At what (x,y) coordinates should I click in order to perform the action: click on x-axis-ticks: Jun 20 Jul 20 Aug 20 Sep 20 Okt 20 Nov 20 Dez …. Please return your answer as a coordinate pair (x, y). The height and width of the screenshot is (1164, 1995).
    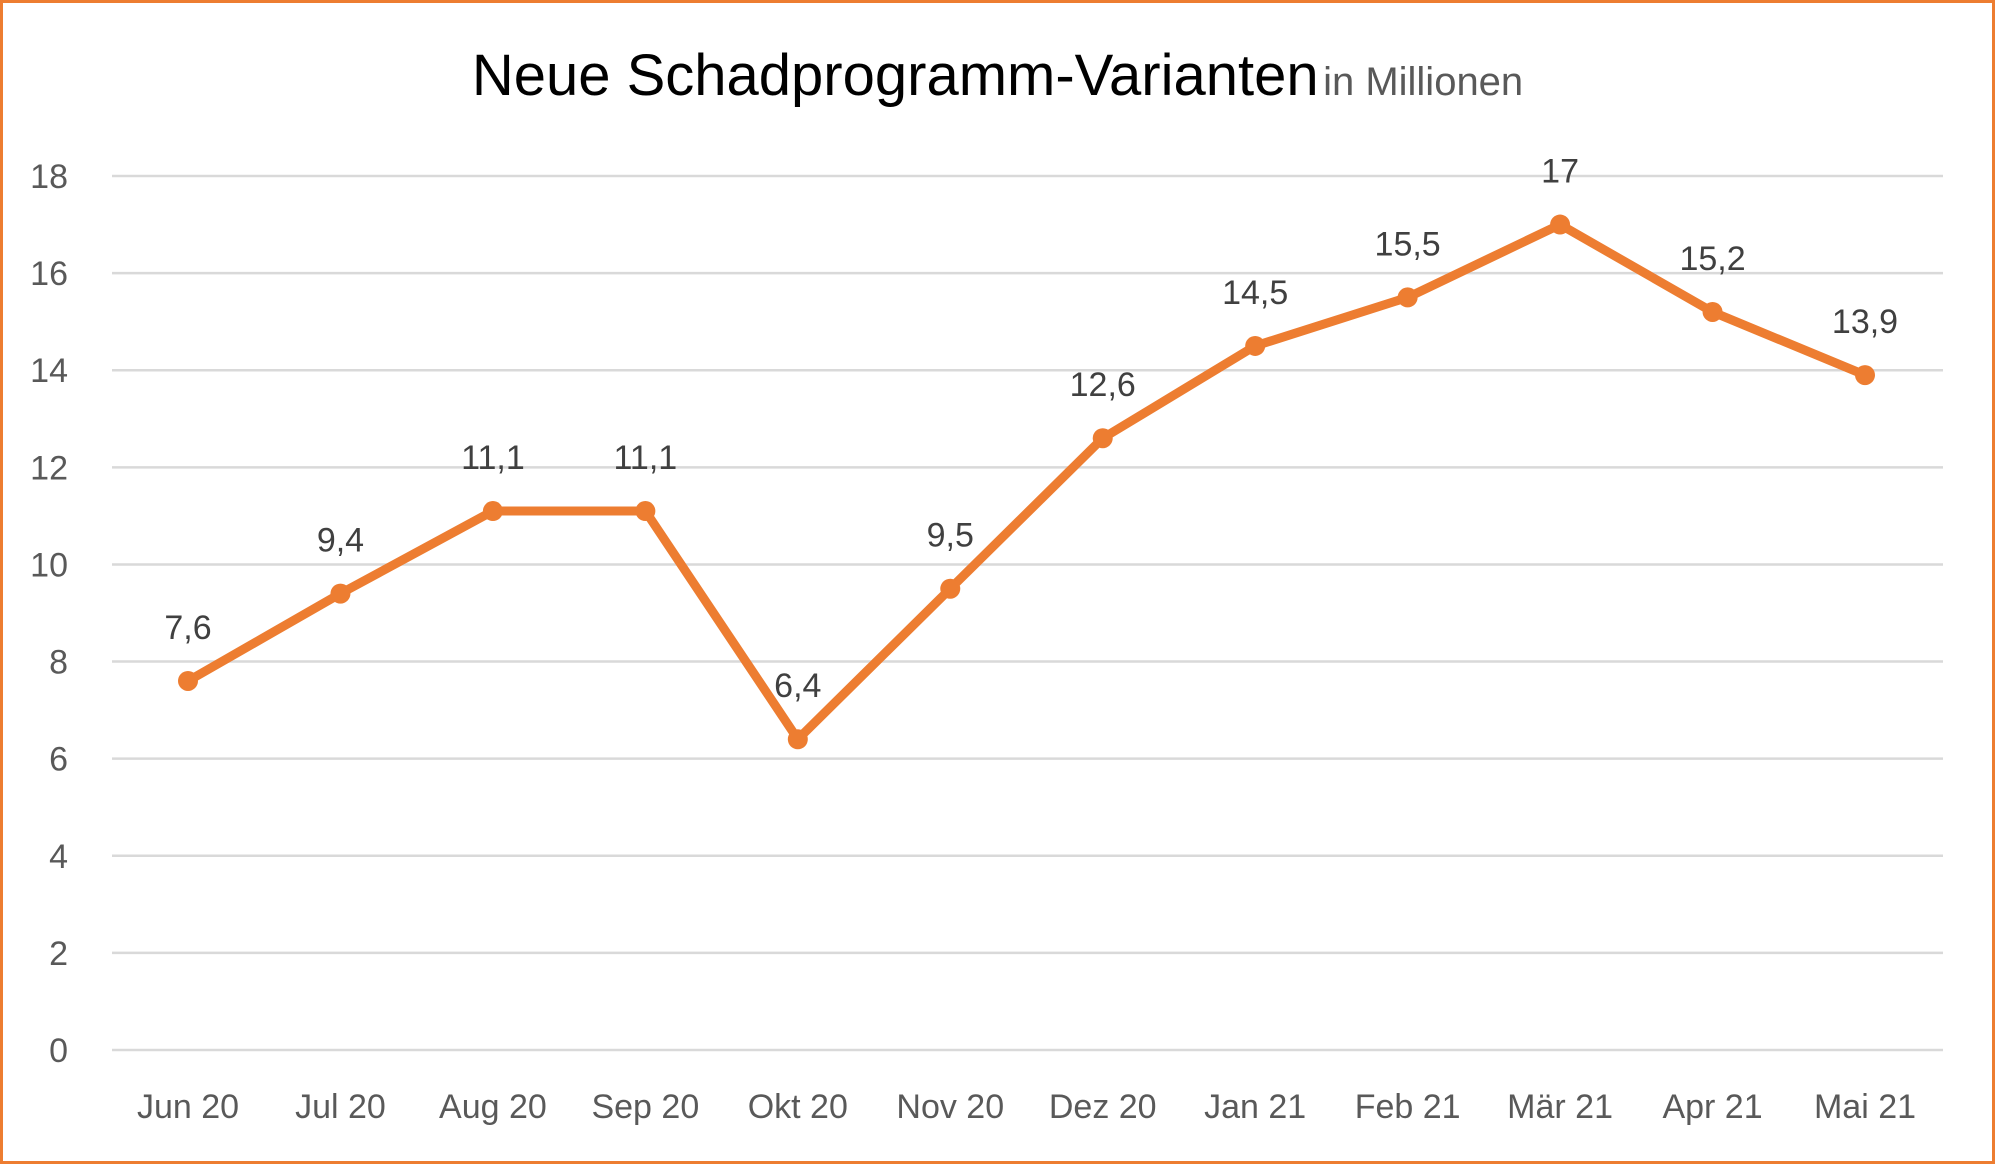
    Looking at the image, I should click on (1026, 1107).